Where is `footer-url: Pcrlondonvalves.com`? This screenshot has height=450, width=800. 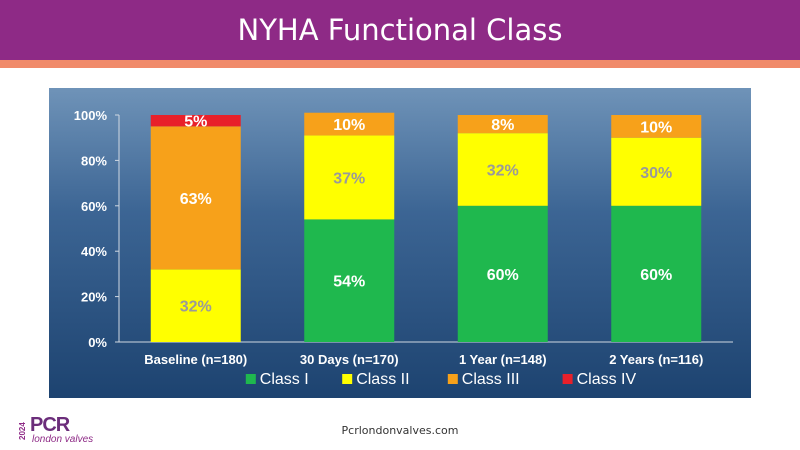 footer-url: Pcrlondonvalves.com is located at coordinates (400, 430).